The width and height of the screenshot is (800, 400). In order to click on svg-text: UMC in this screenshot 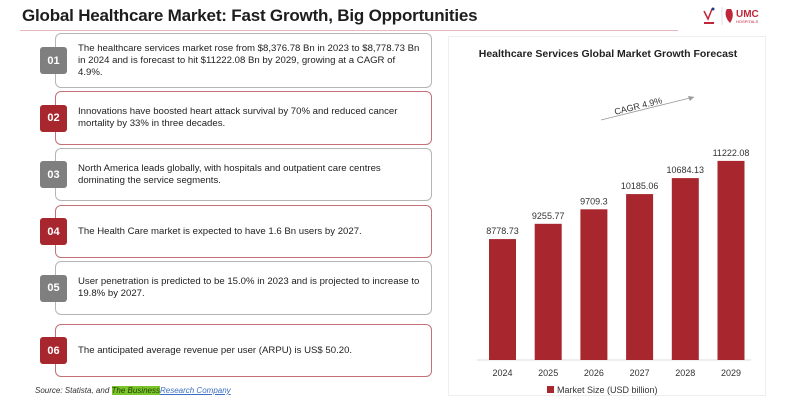, I will do `click(747, 14)`.